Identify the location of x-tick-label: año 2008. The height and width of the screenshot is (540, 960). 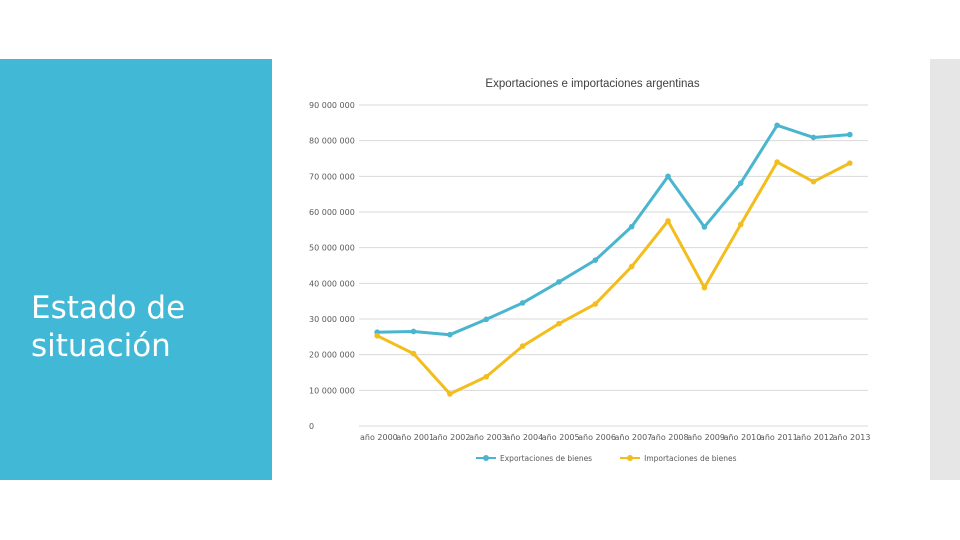
(670, 437).